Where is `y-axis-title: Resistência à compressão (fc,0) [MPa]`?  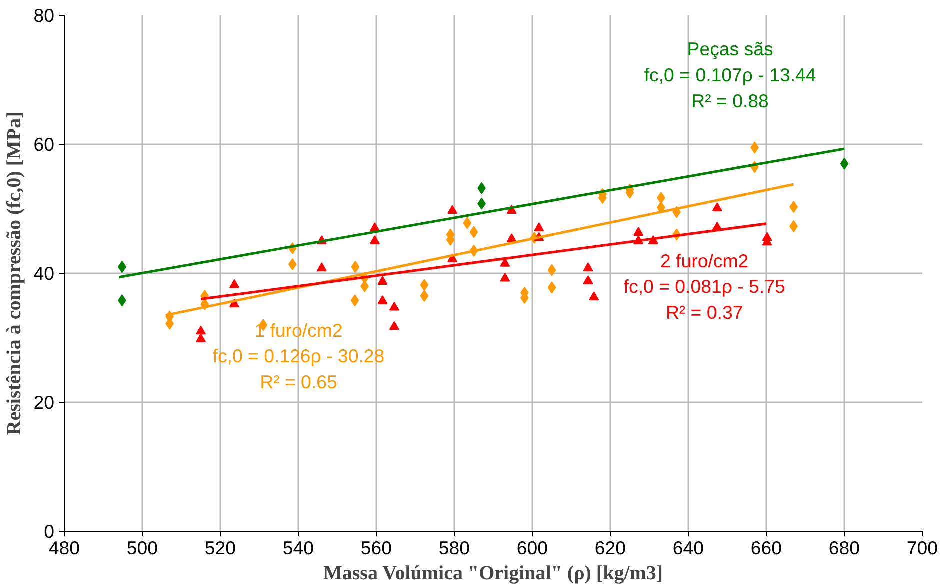
y-axis-title: Resistência à compressão (fc,0) [MPa] is located at coordinates (15, 274).